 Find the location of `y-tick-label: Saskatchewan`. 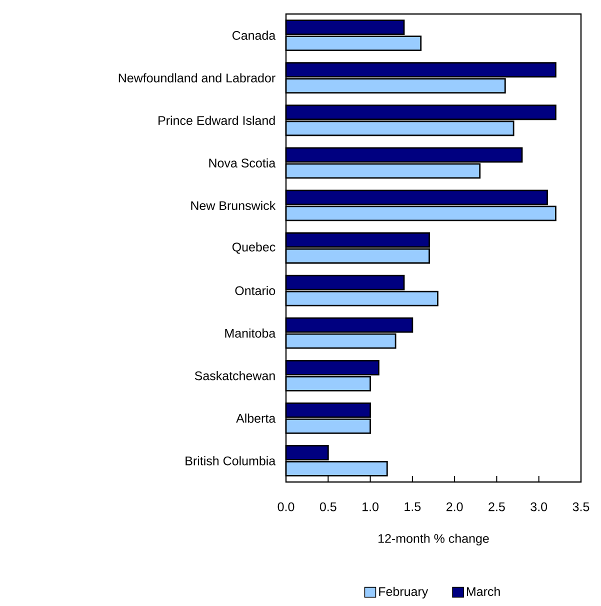

y-tick-label: Saskatchewan is located at coordinates (234, 375).